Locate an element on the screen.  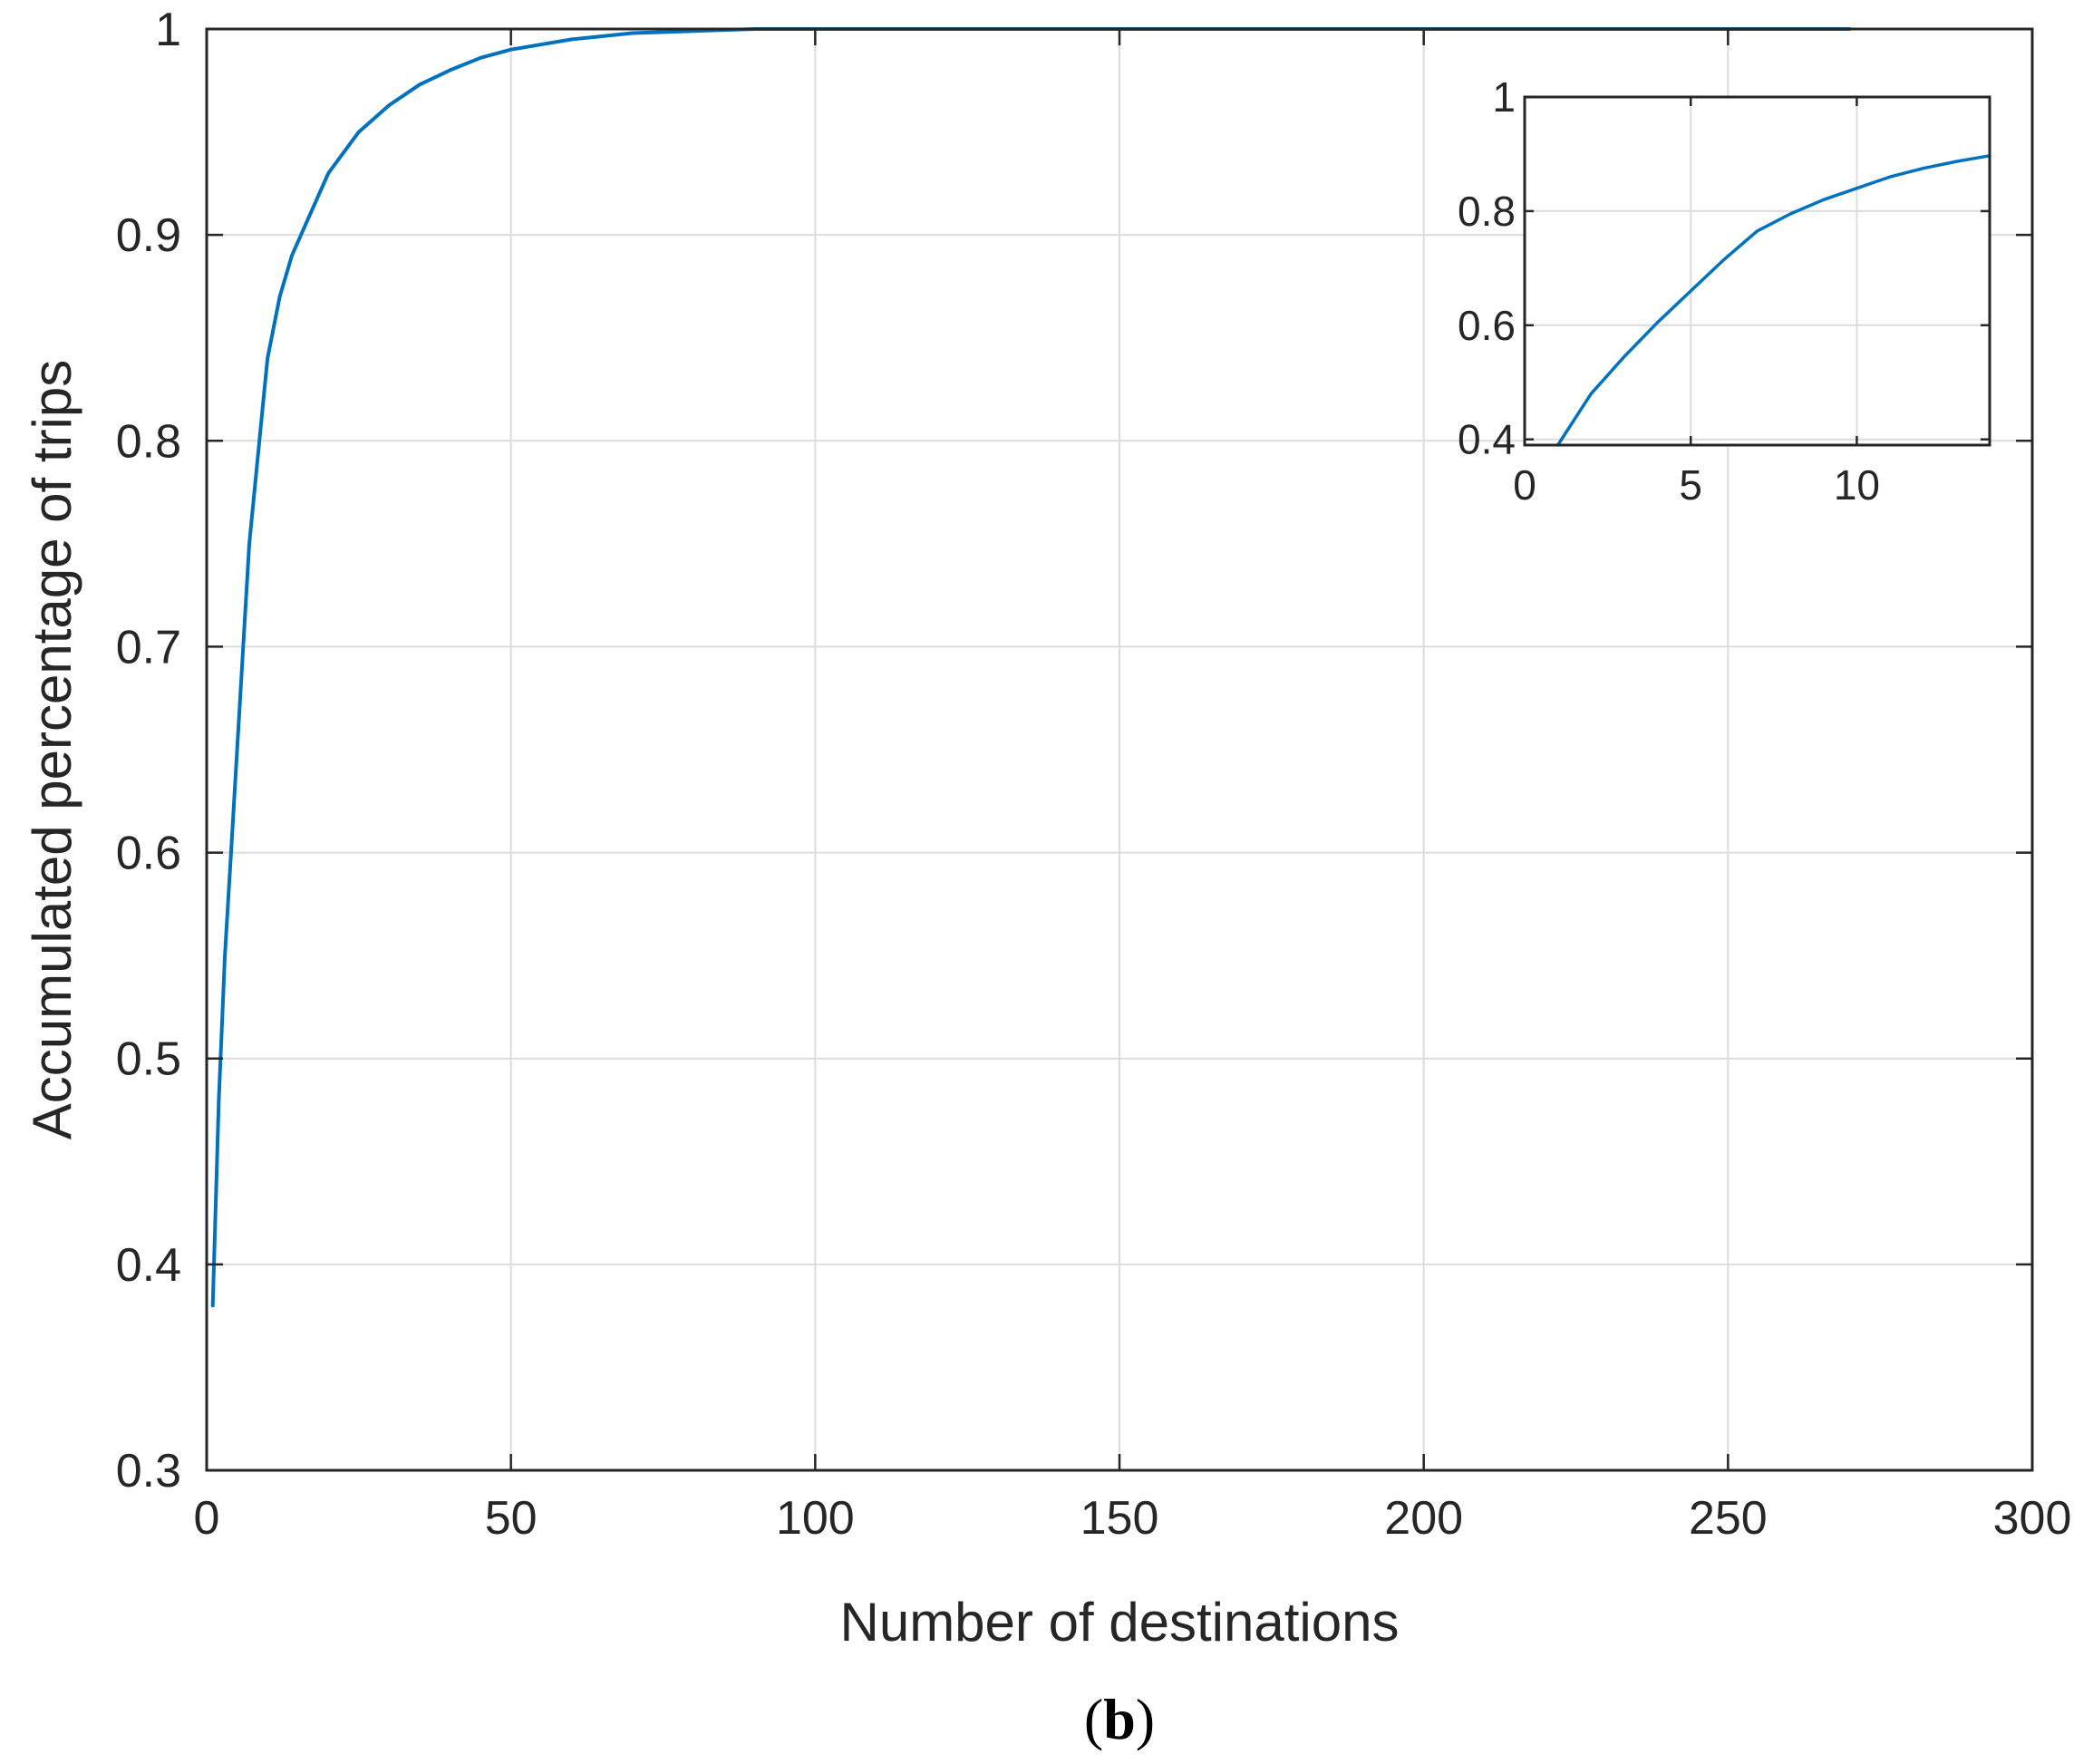
main-y-tick-label: 0.8 is located at coordinates (148, 442).